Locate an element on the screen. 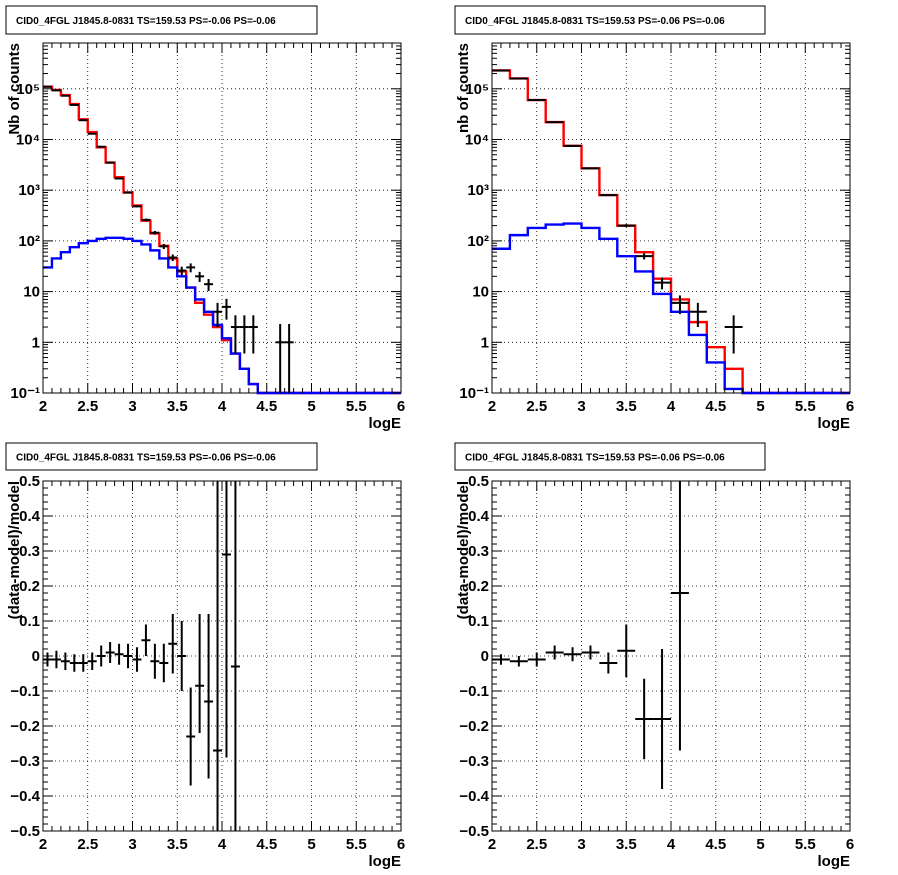 The image size is (898, 875). y-tick-label: 10⁵ is located at coordinates (28, 89).